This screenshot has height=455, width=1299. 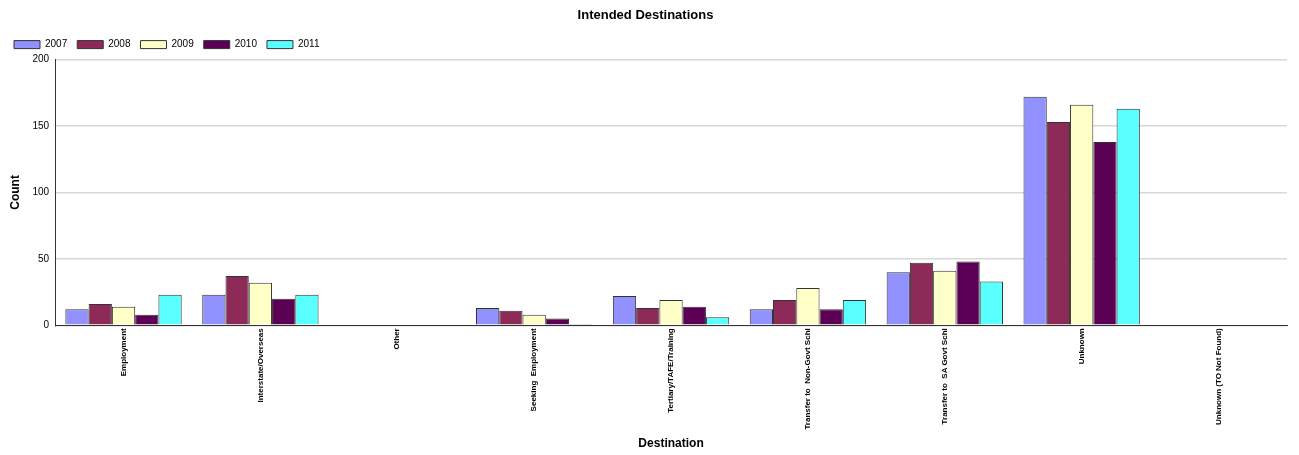 I want to click on x-tick-label: Tertiary/TAFE/Training, so click(x=671, y=370).